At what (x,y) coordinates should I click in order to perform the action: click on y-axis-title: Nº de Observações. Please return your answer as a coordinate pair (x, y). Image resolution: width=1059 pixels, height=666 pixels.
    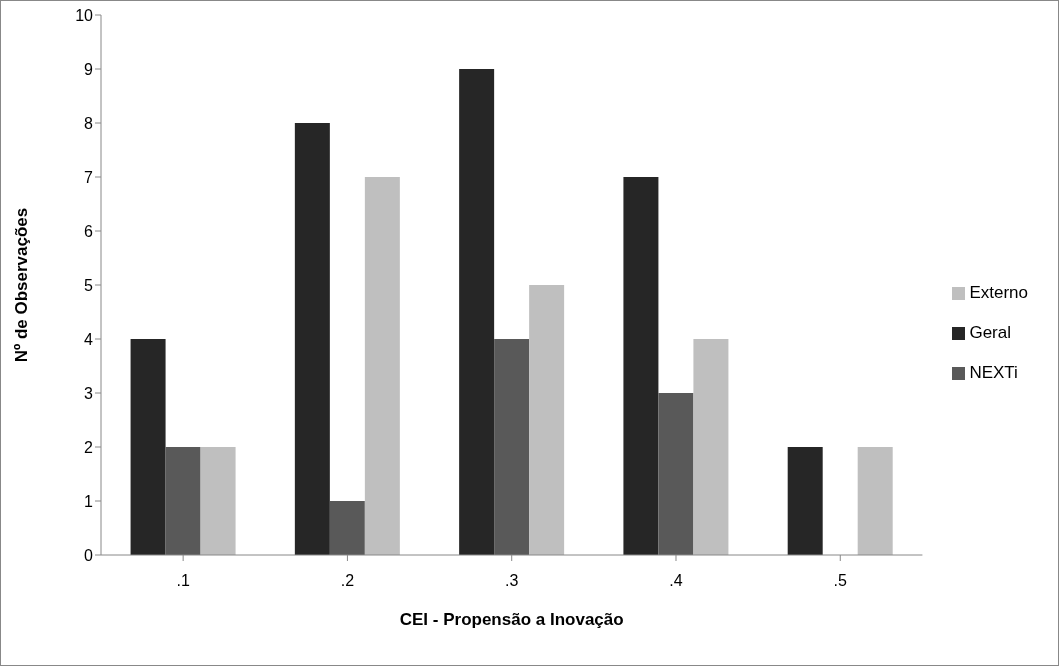
    Looking at the image, I should click on (22, 285).